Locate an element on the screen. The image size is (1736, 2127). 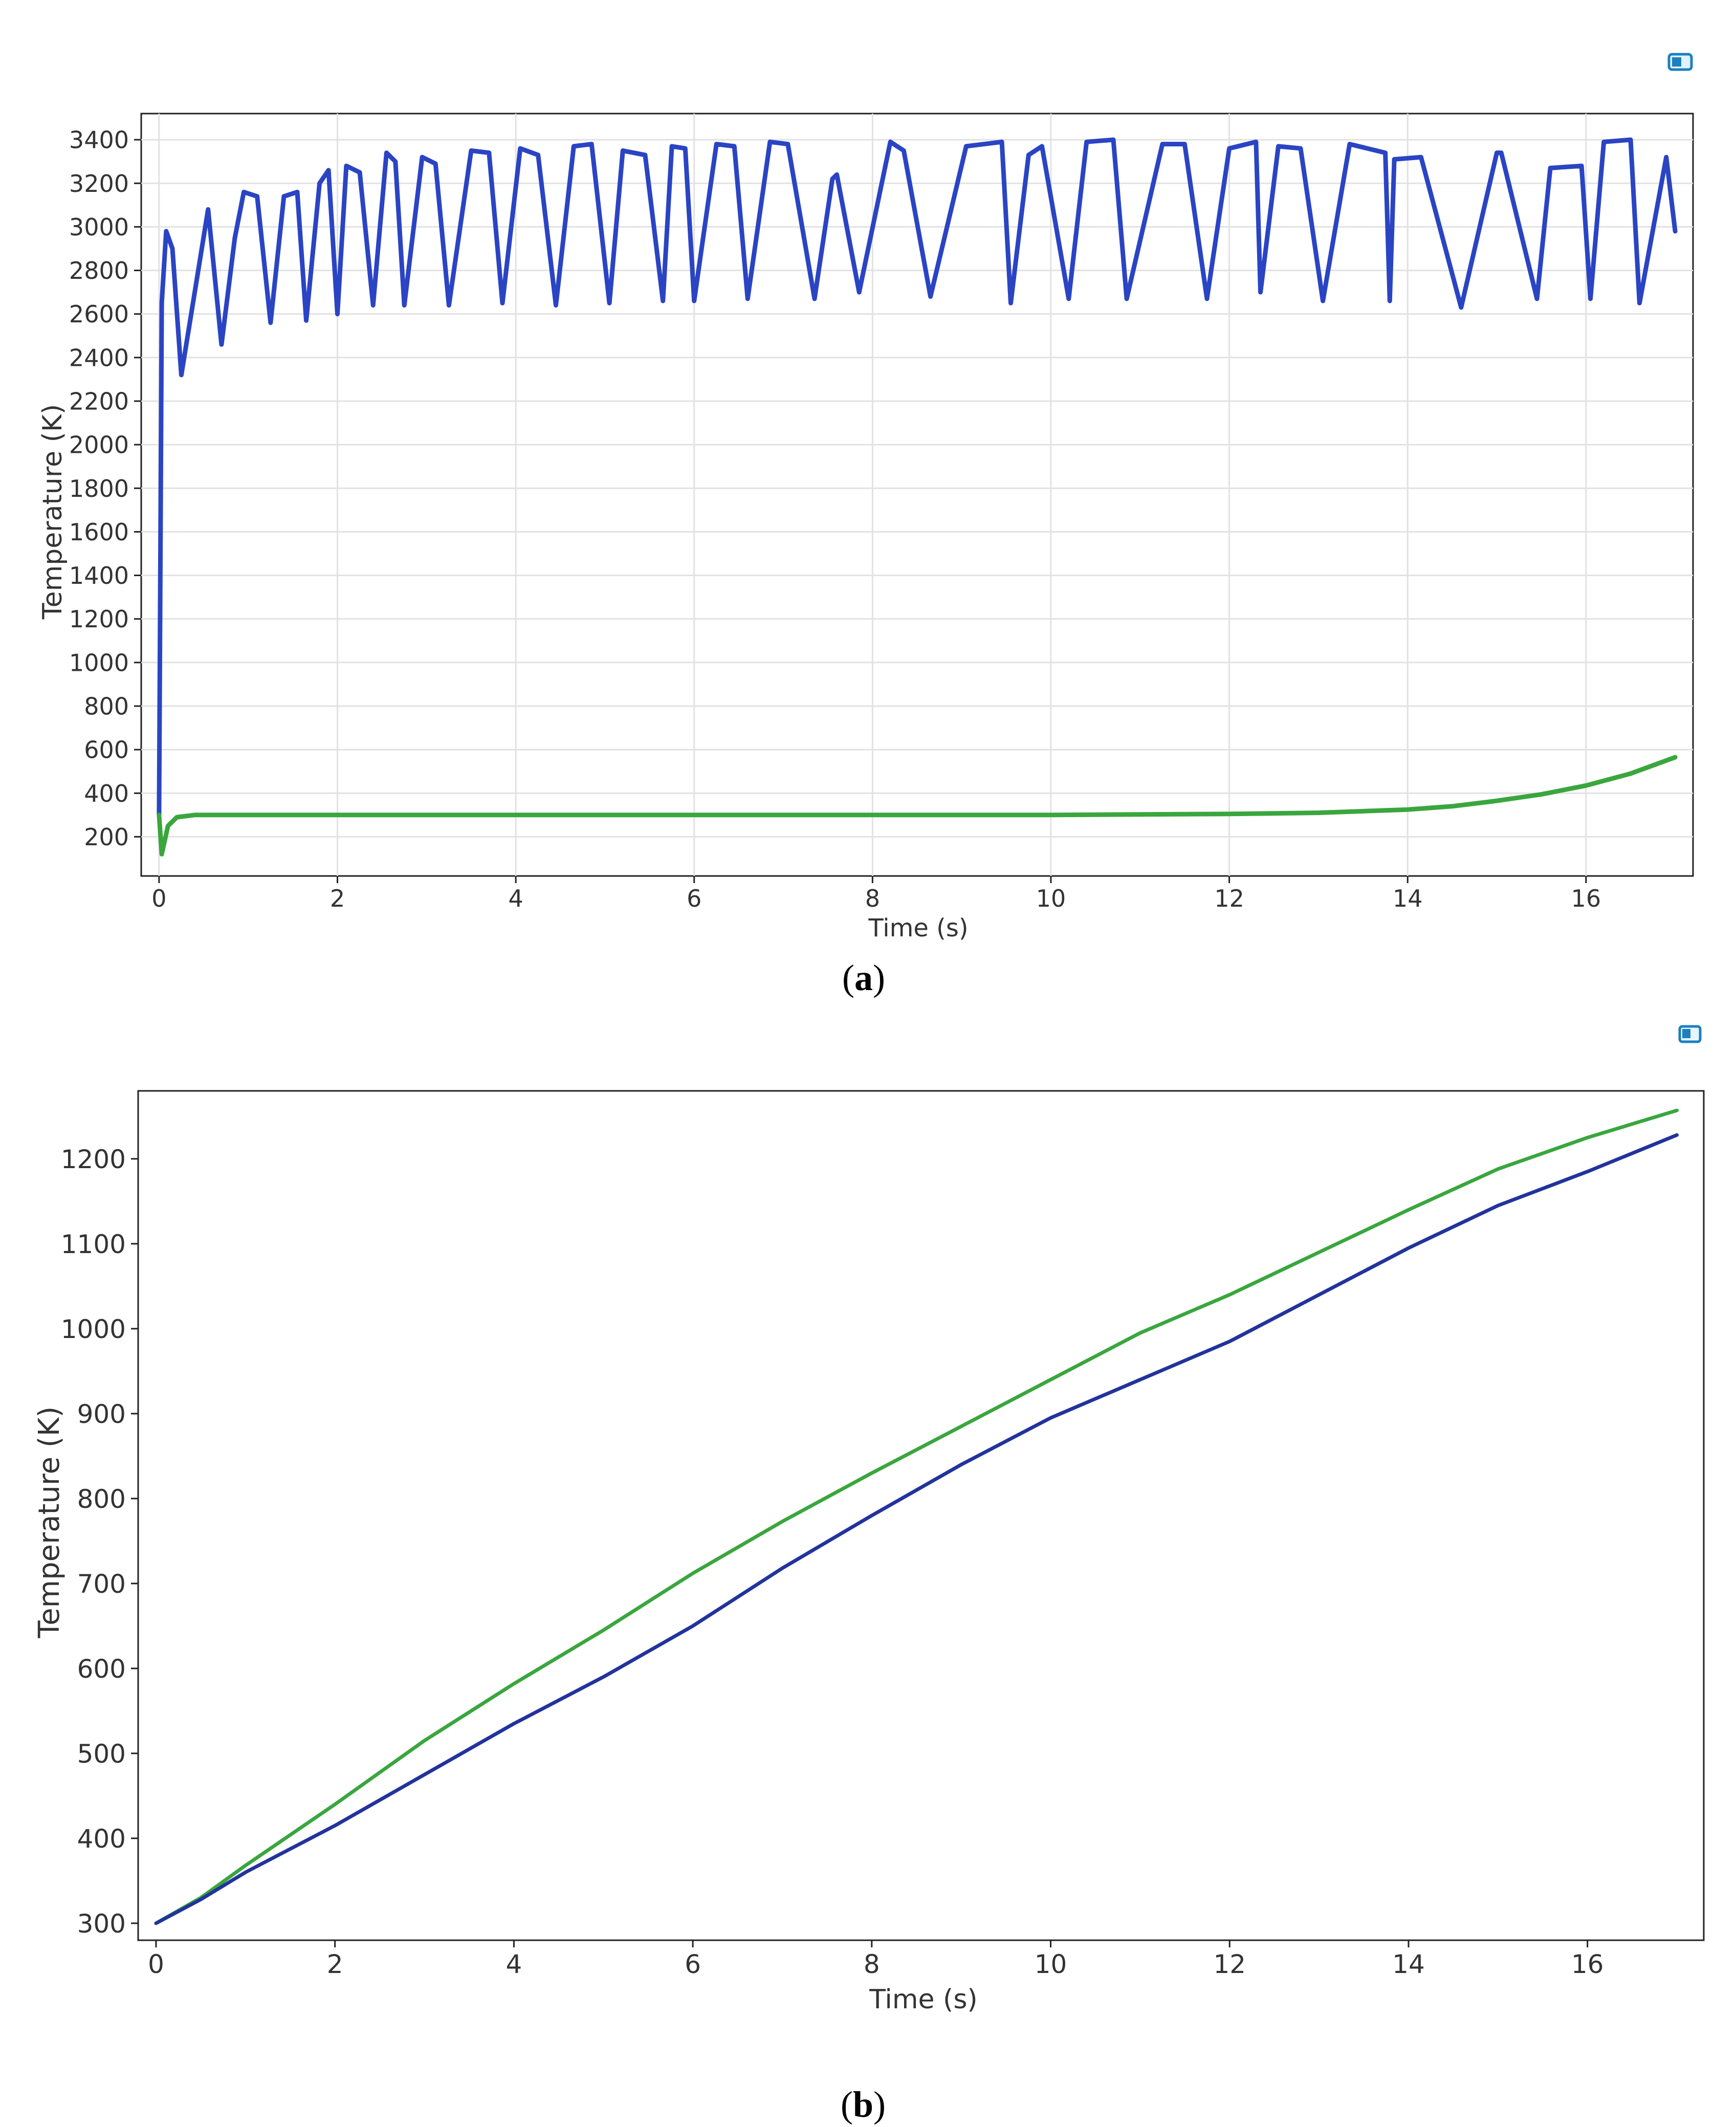
chart-b-y-tick-label: 1000 is located at coordinates (93, 1329).